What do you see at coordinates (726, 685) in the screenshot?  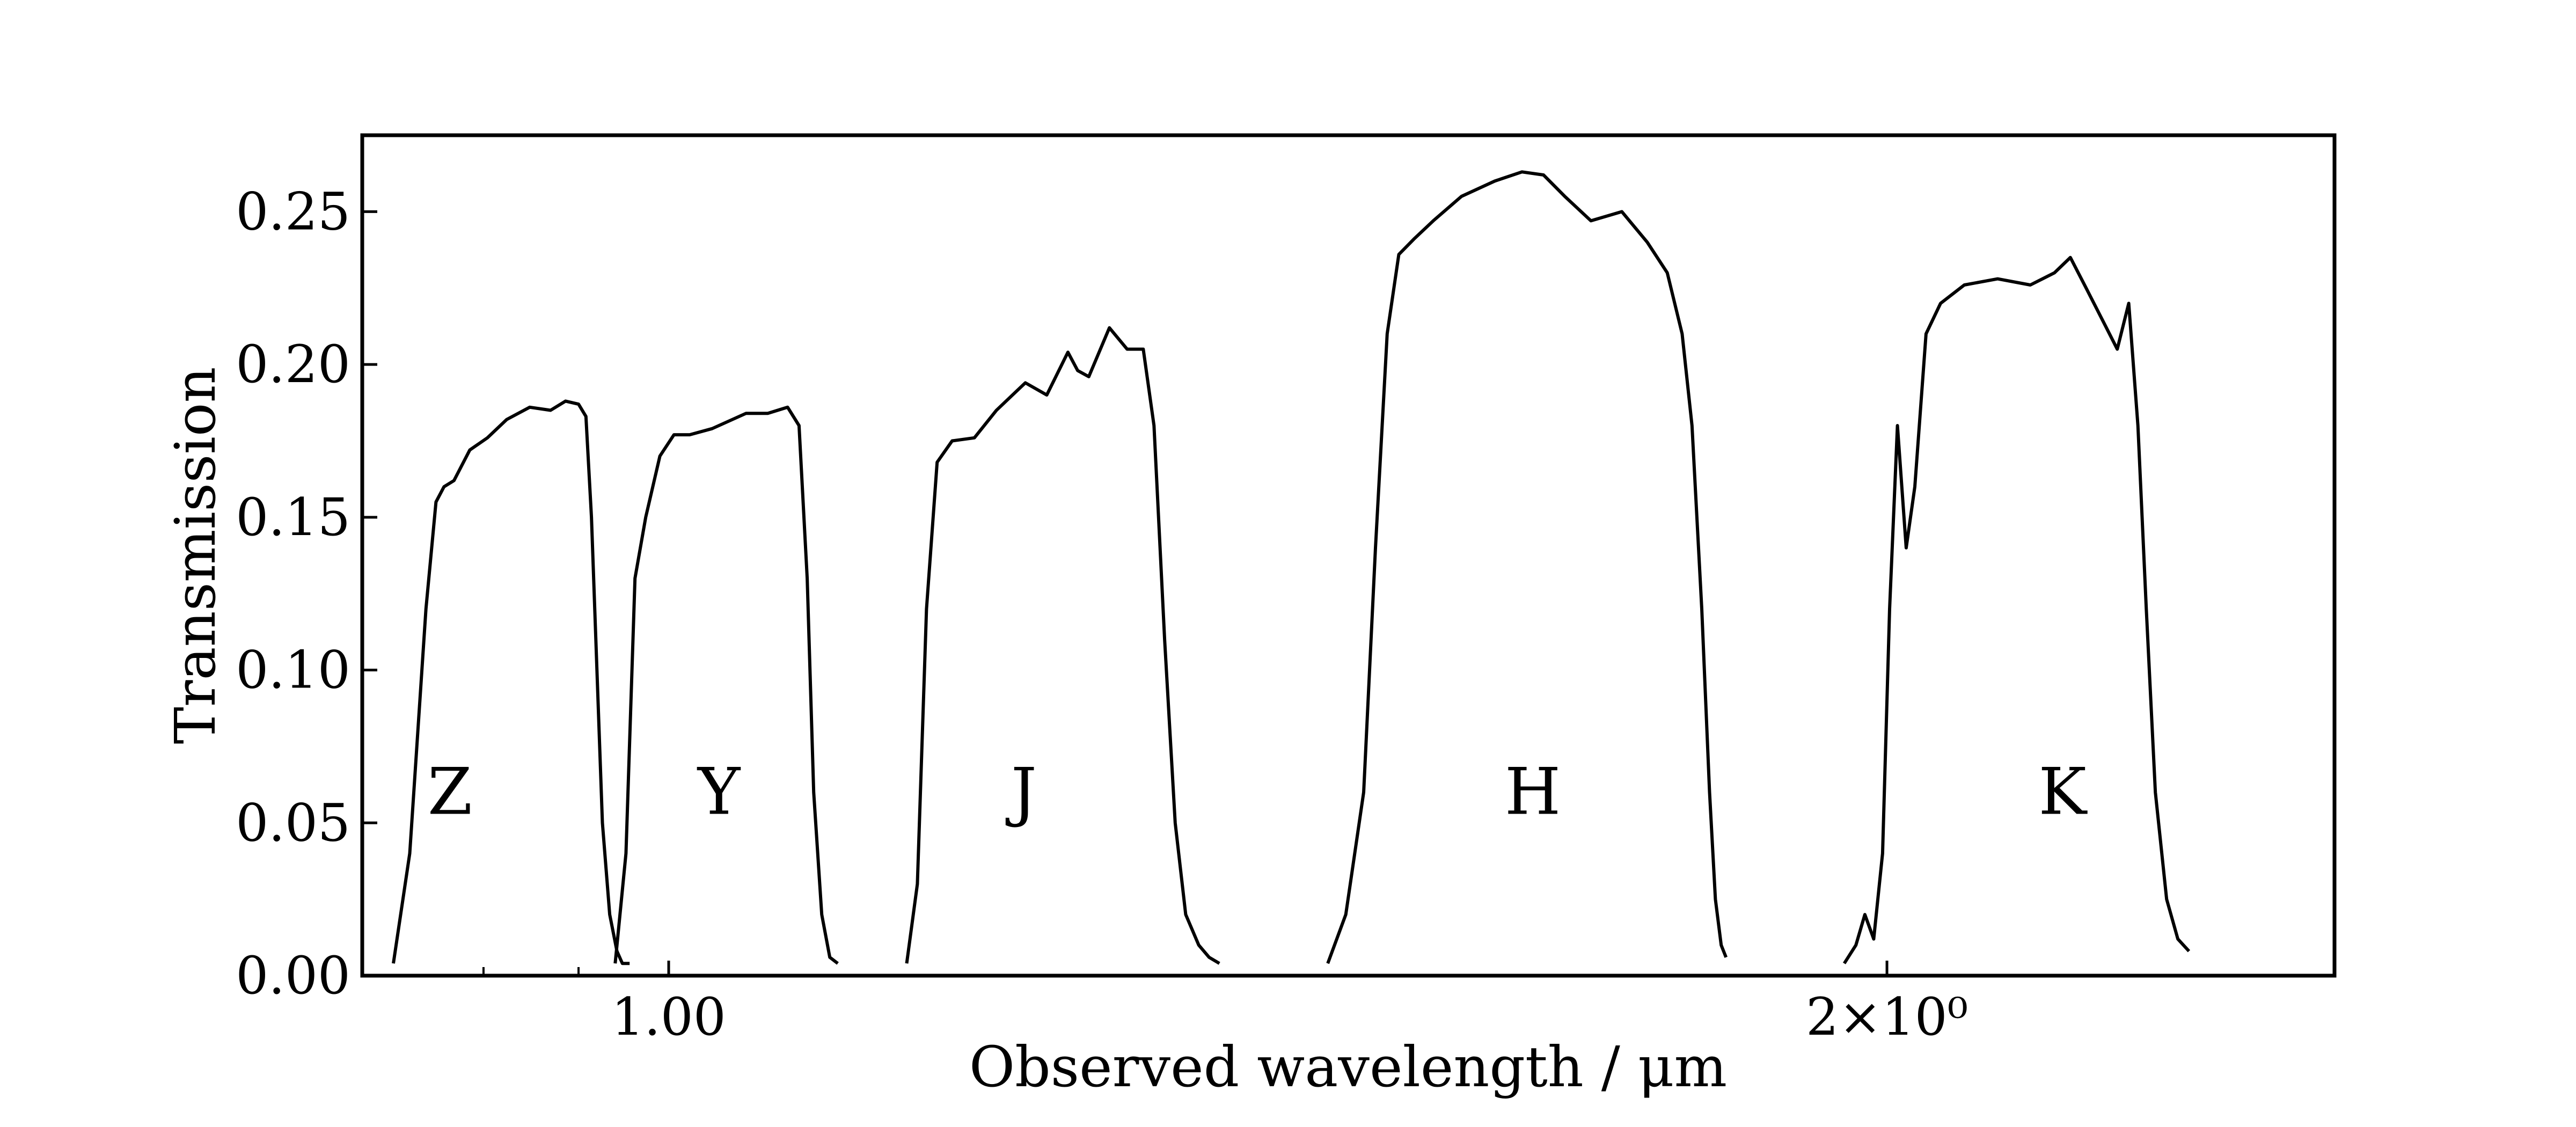 I see `series-line-y` at bounding box center [726, 685].